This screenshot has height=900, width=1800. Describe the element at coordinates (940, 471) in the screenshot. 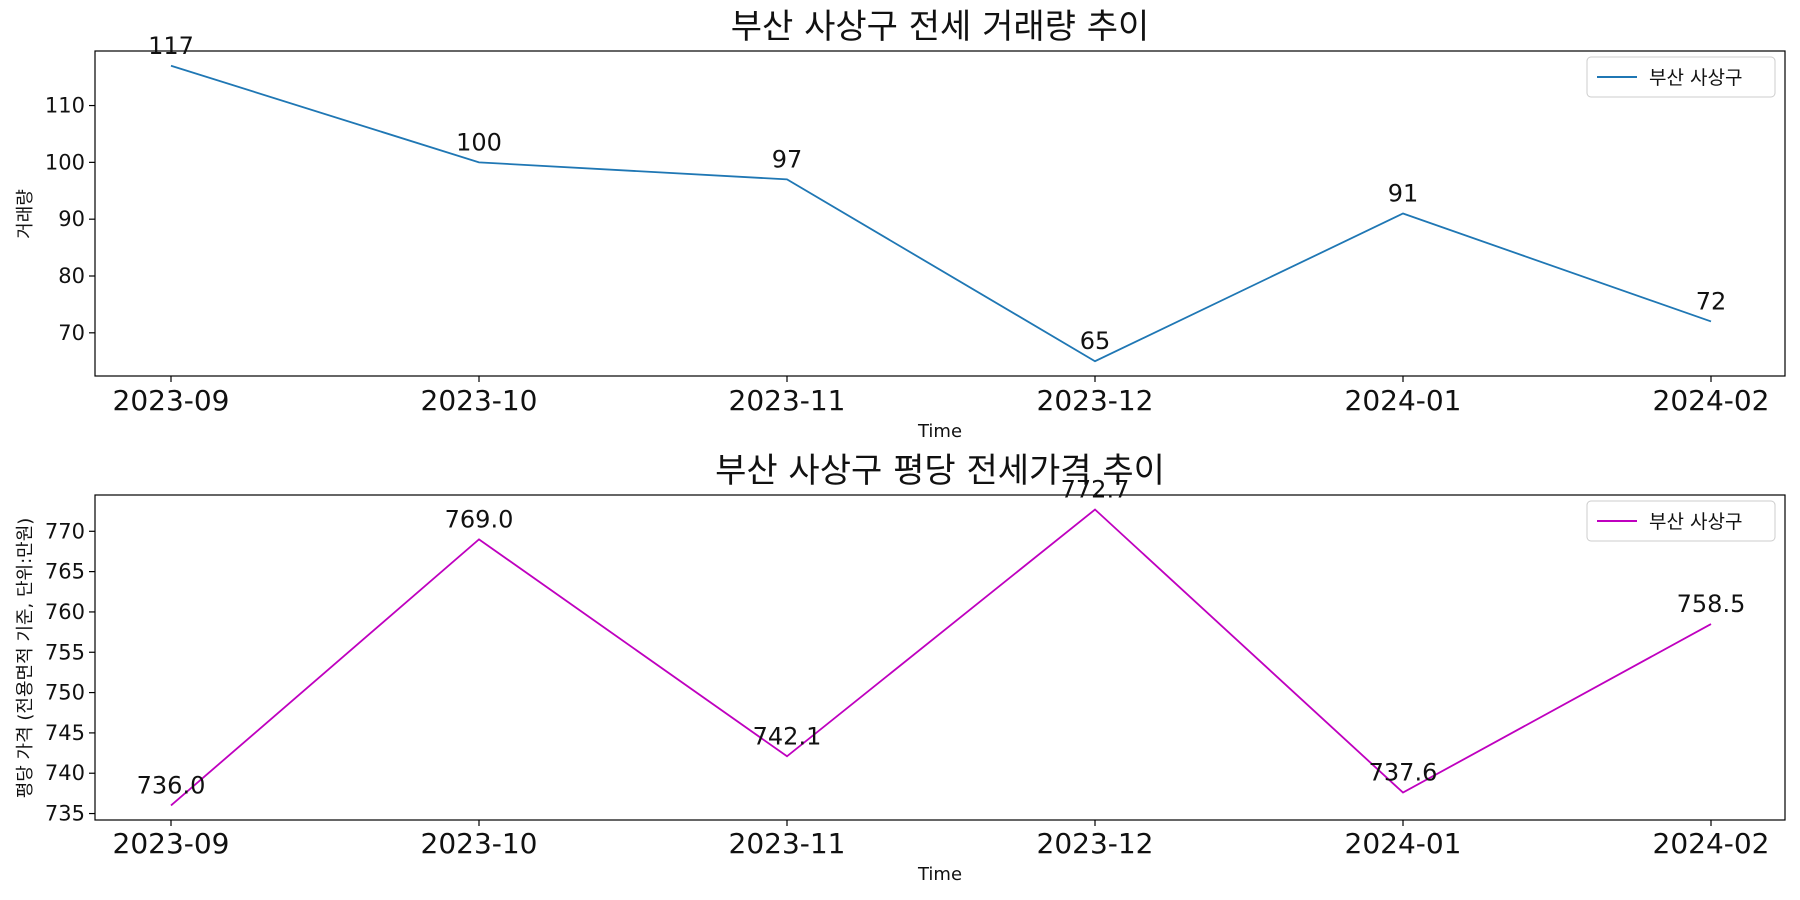

I see `chart-title-price: 부산 사상구 평당 전세가격 추이` at that location.